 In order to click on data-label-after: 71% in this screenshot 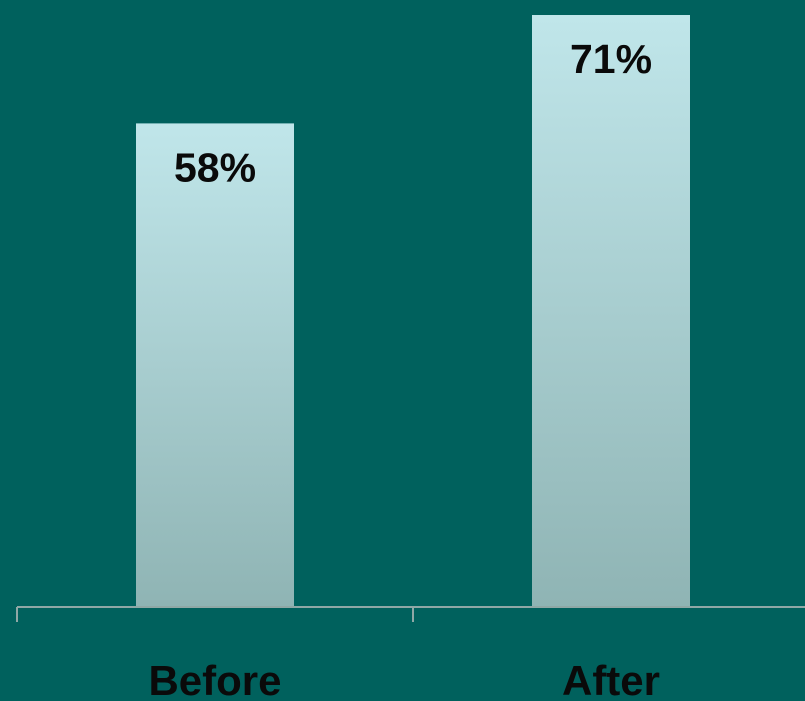, I will do `click(611, 59)`.